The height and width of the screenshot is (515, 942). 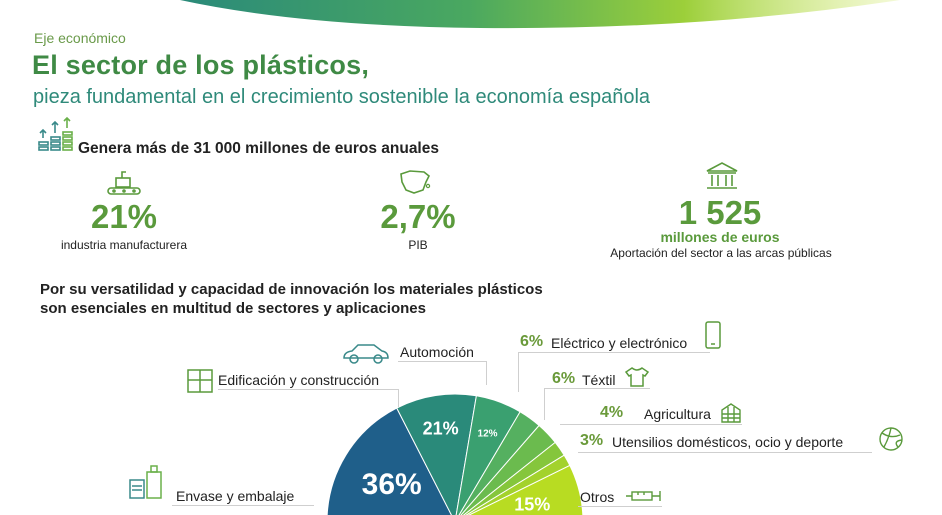 What do you see at coordinates (389, 461) in the screenshot?
I see `pie-slice-packaging` at bounding box center [389, 461].